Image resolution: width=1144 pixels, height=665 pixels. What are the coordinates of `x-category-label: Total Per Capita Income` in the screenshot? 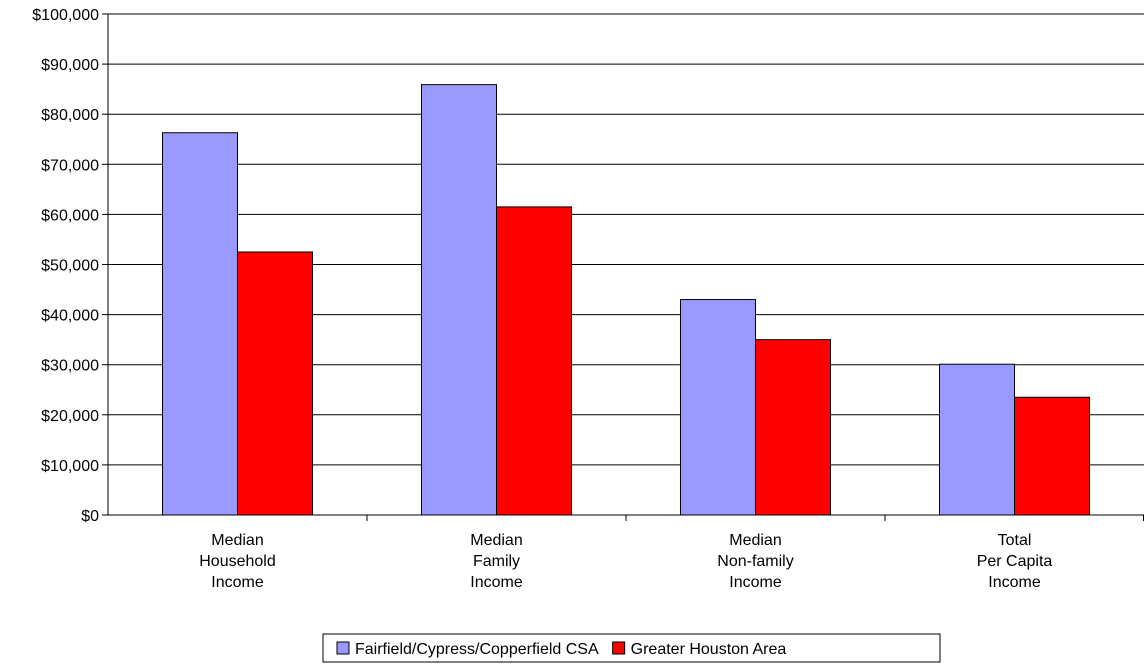 It's located at (1015, 561).